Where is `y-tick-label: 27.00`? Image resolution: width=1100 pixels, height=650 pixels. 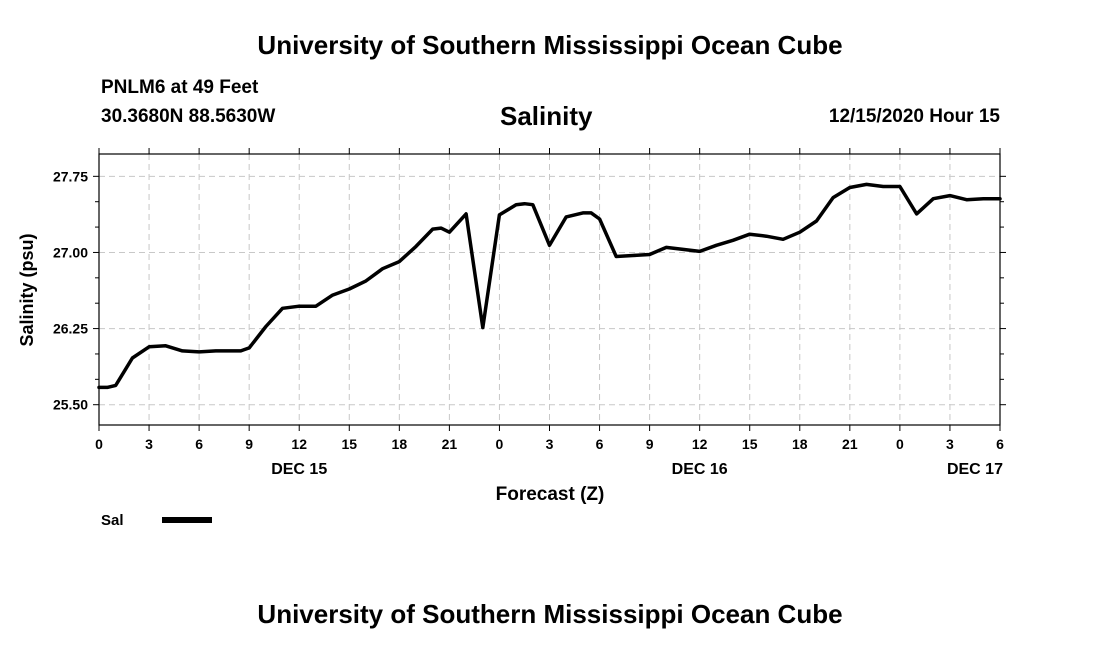 y-tick-label: 27.00 is located at coordinates (70, 252).